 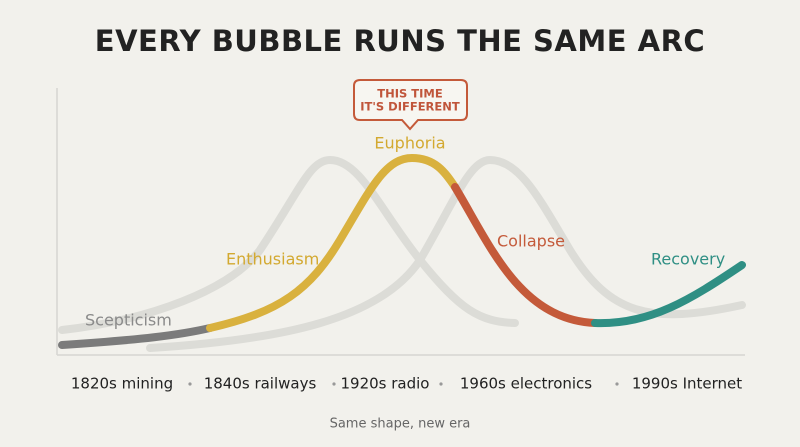 I want to click on curve-scepticism, so click(x=136, y=336).